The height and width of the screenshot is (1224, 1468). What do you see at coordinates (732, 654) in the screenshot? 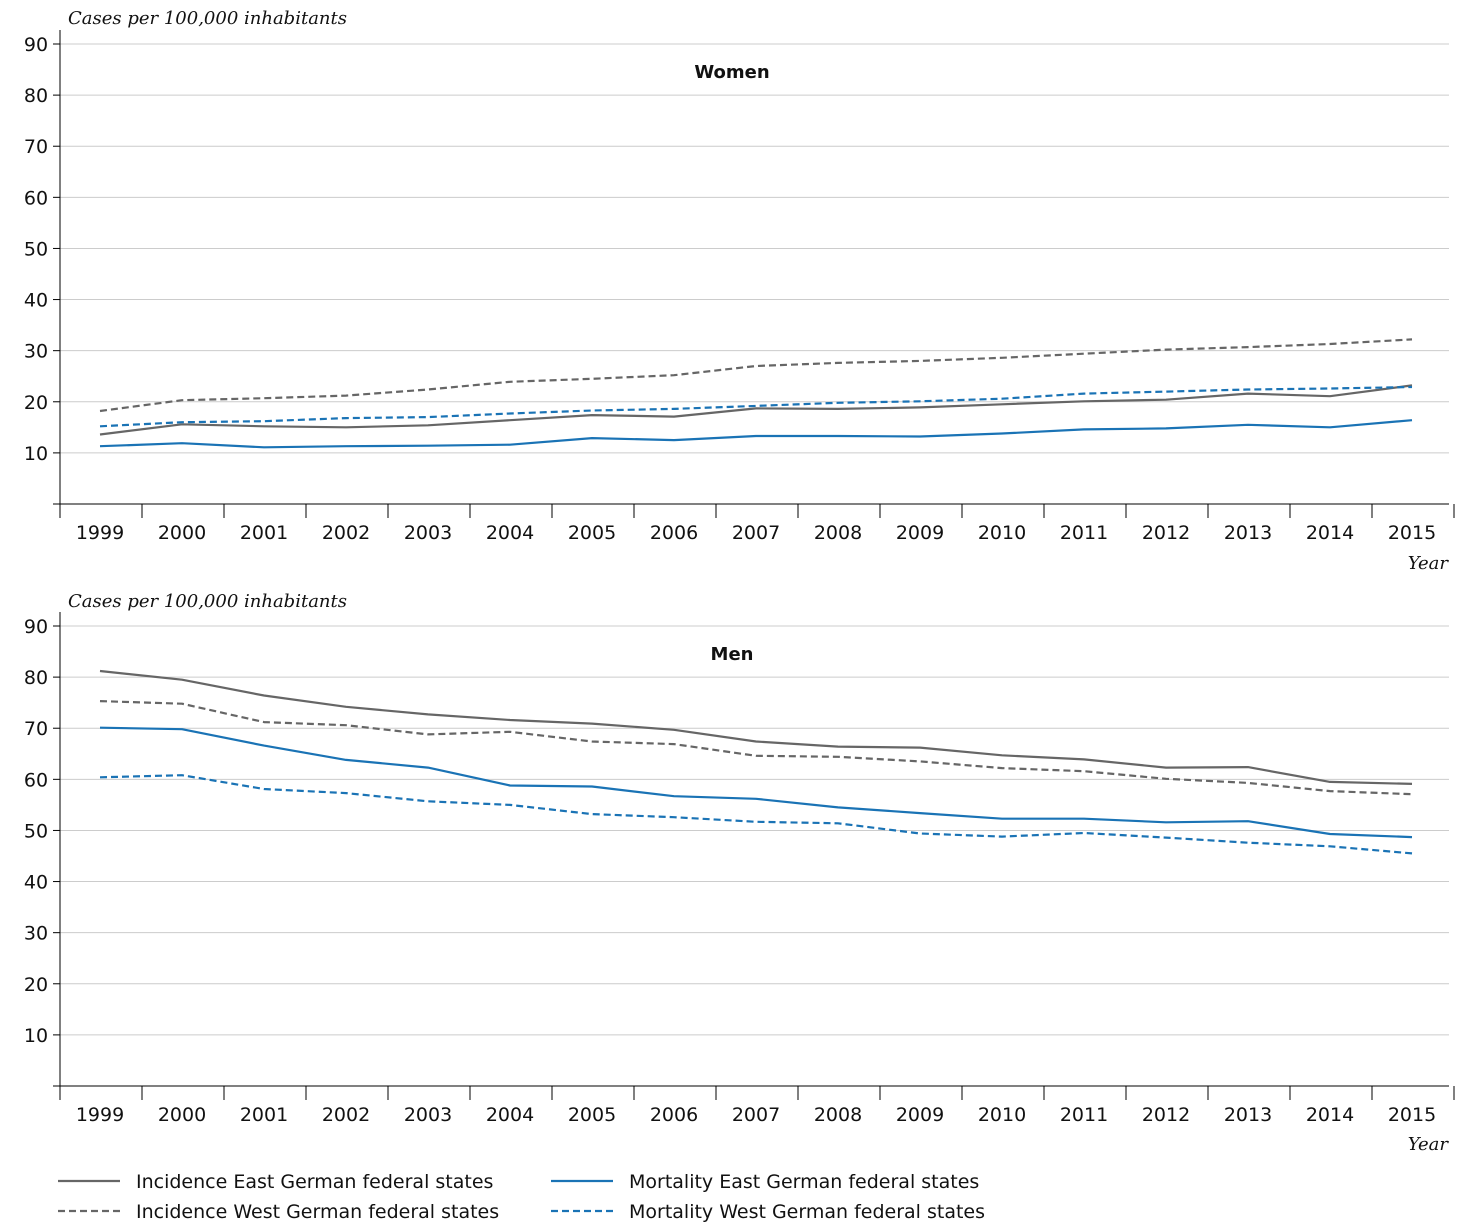
I see `panel-title: Men` at bounding box center [732, 654].